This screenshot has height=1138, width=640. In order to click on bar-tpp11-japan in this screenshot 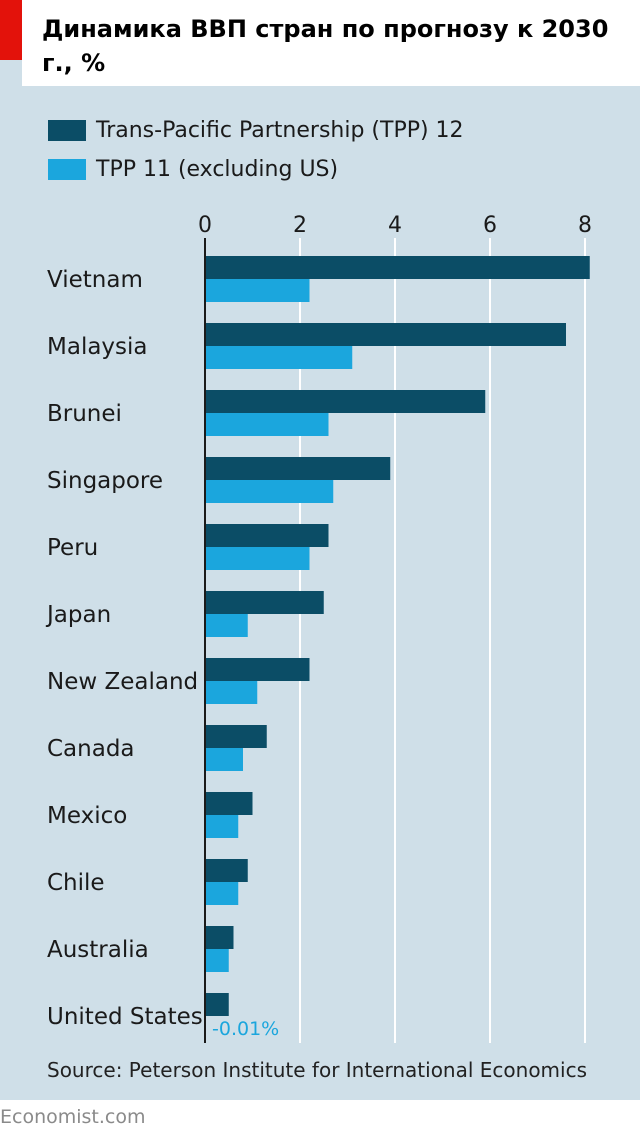, I will do `click(226, 625)`.